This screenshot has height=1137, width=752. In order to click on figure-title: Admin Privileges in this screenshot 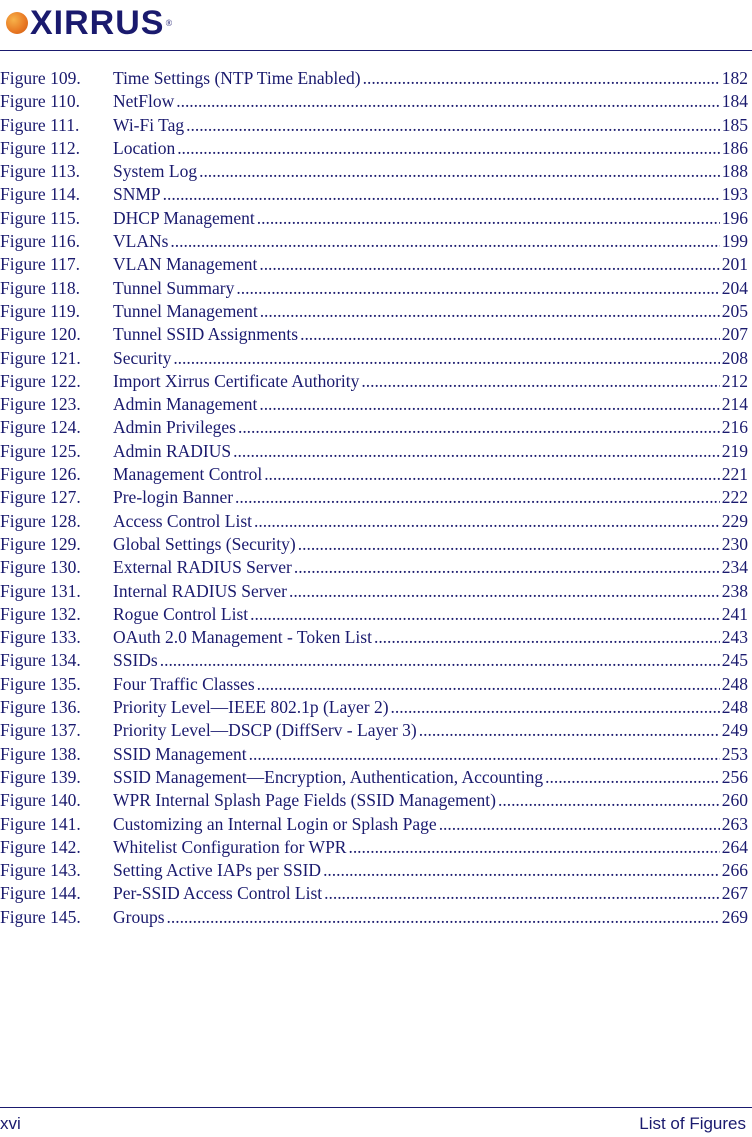, I will do `click(174, 427)`.